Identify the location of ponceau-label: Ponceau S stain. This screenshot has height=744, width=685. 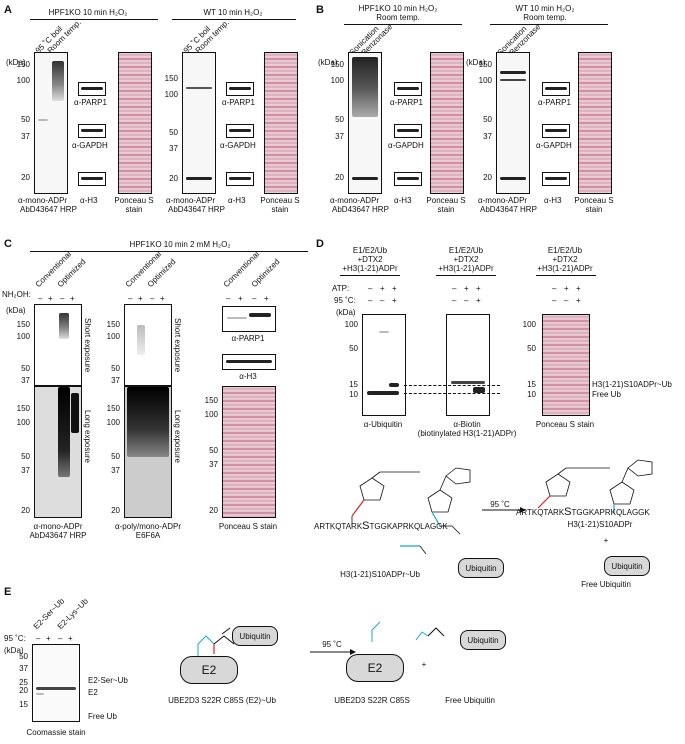
(565, 424).